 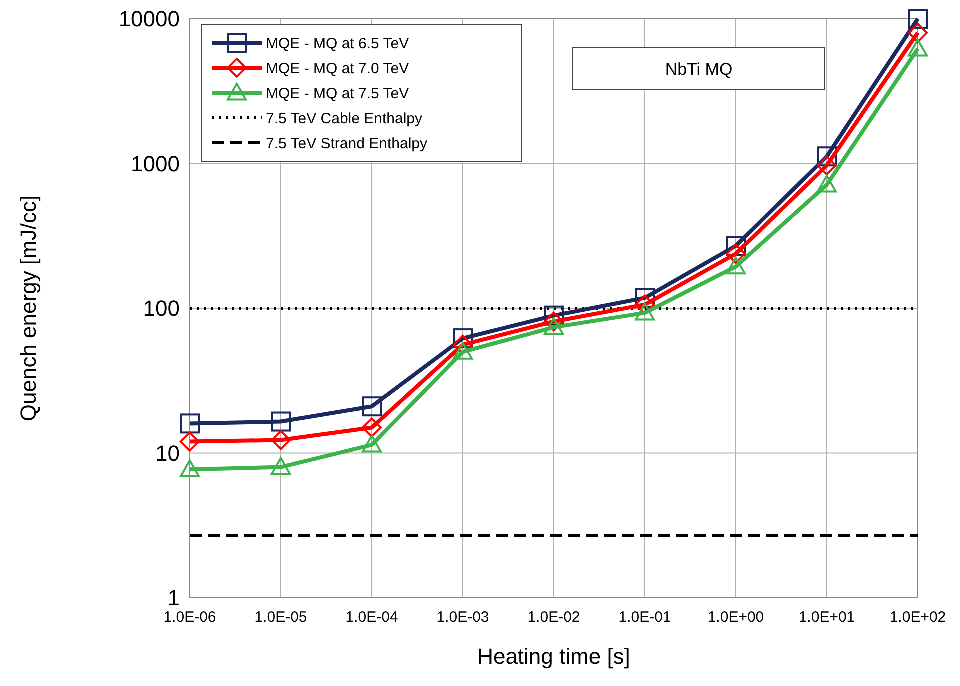 I want to click on x-tick-label: 1.0E-04, so click(x=372, y=617).